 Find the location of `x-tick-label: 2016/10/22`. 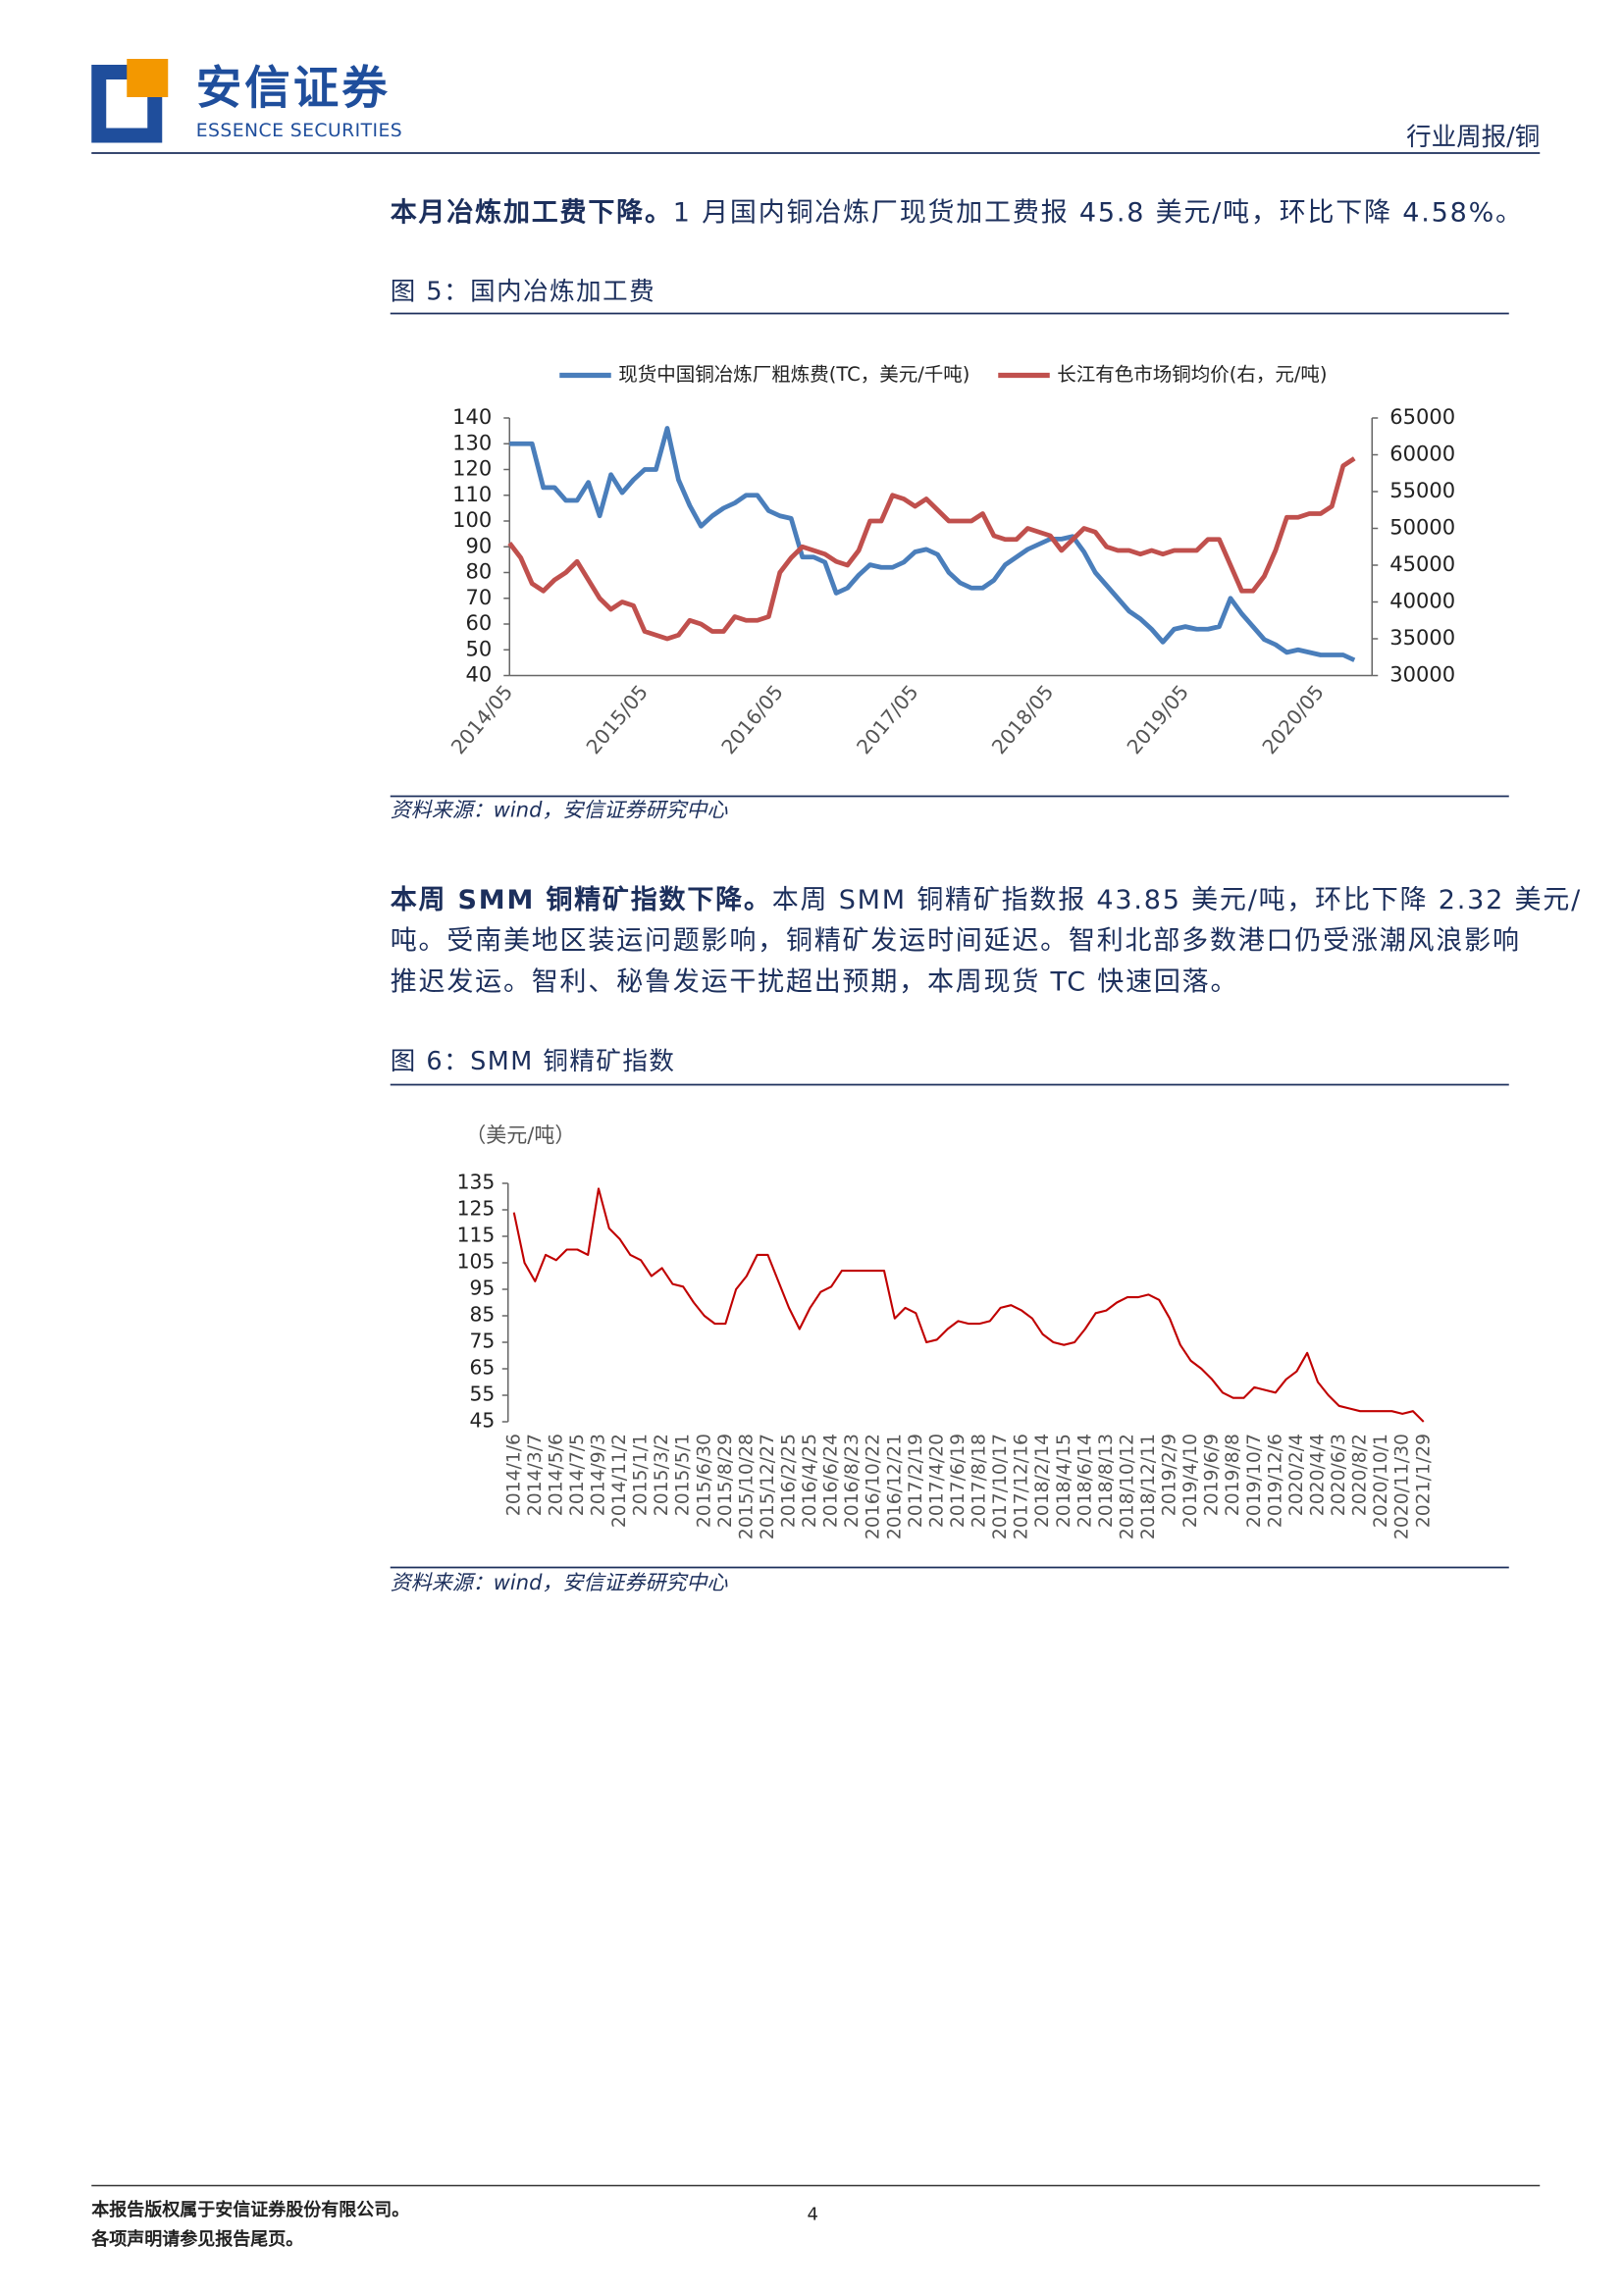

x-tick-label: 2016/10/22 is located at coordinates (874, 1486).